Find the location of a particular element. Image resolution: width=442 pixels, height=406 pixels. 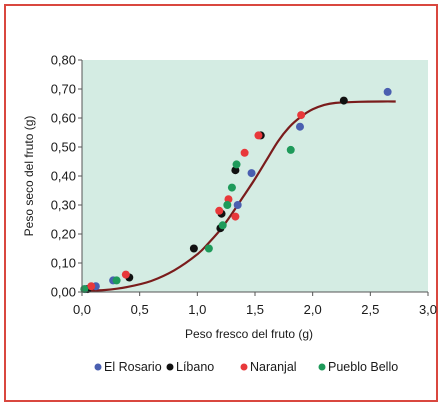

x-tick-label: 1,5 is located at coordinates (255, 309).